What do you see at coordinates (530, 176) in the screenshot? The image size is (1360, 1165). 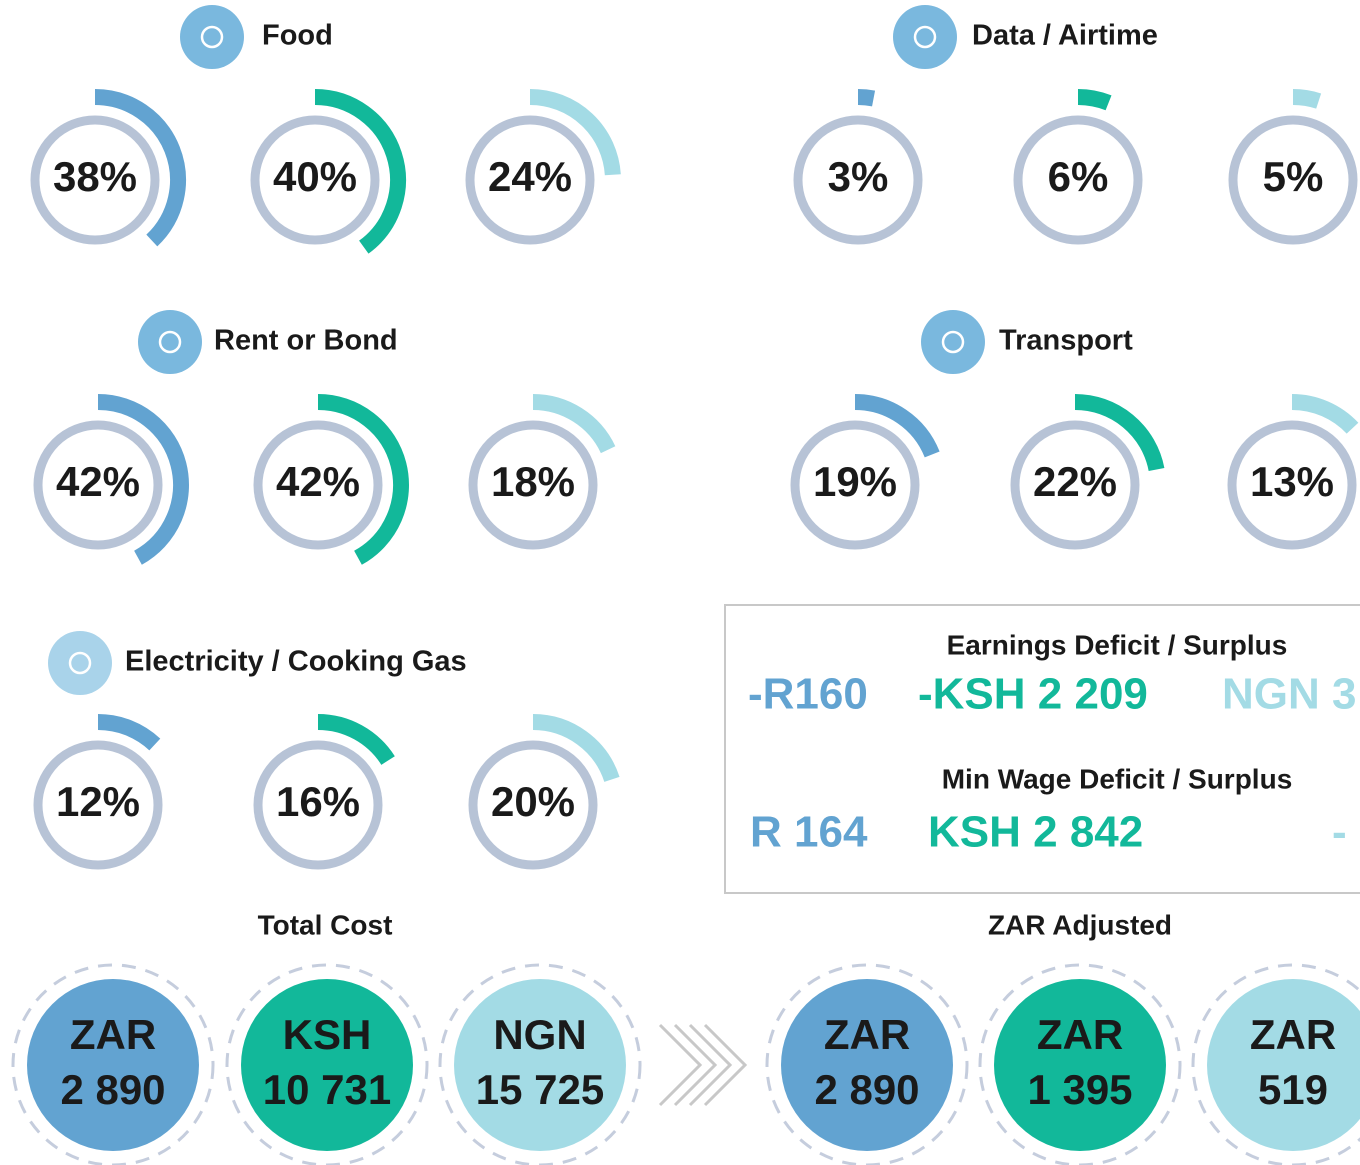 I see `gauge-label: 24%` at bounding box center [530, 176].